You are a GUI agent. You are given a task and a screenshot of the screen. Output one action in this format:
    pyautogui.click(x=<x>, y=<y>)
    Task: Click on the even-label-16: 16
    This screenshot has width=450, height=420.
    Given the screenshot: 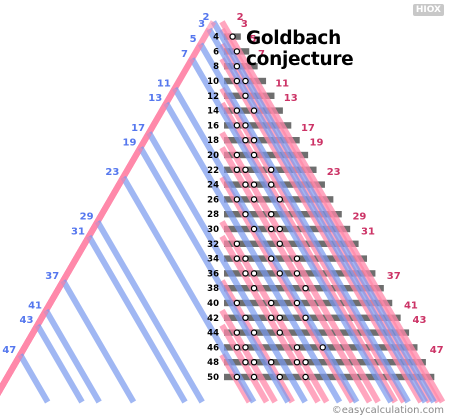 What is the action you would take?
    pyautogui.click(x=213, y=126)
    